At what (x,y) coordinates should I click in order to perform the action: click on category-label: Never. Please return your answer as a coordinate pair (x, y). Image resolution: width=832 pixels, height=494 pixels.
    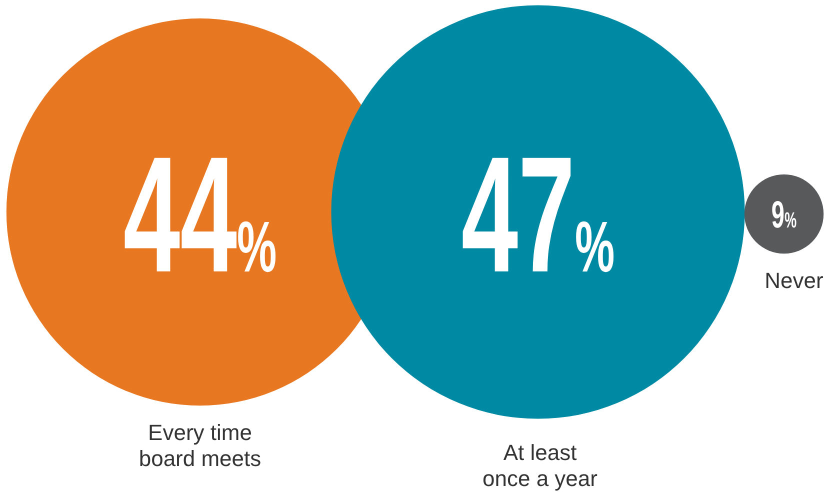
    Looking at the image, I should click on (794, 280).